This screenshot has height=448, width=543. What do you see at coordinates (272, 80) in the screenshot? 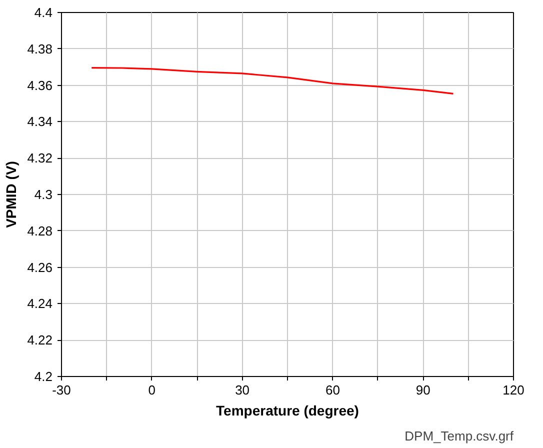
I see `line-series` at bounding box center [272, 80].